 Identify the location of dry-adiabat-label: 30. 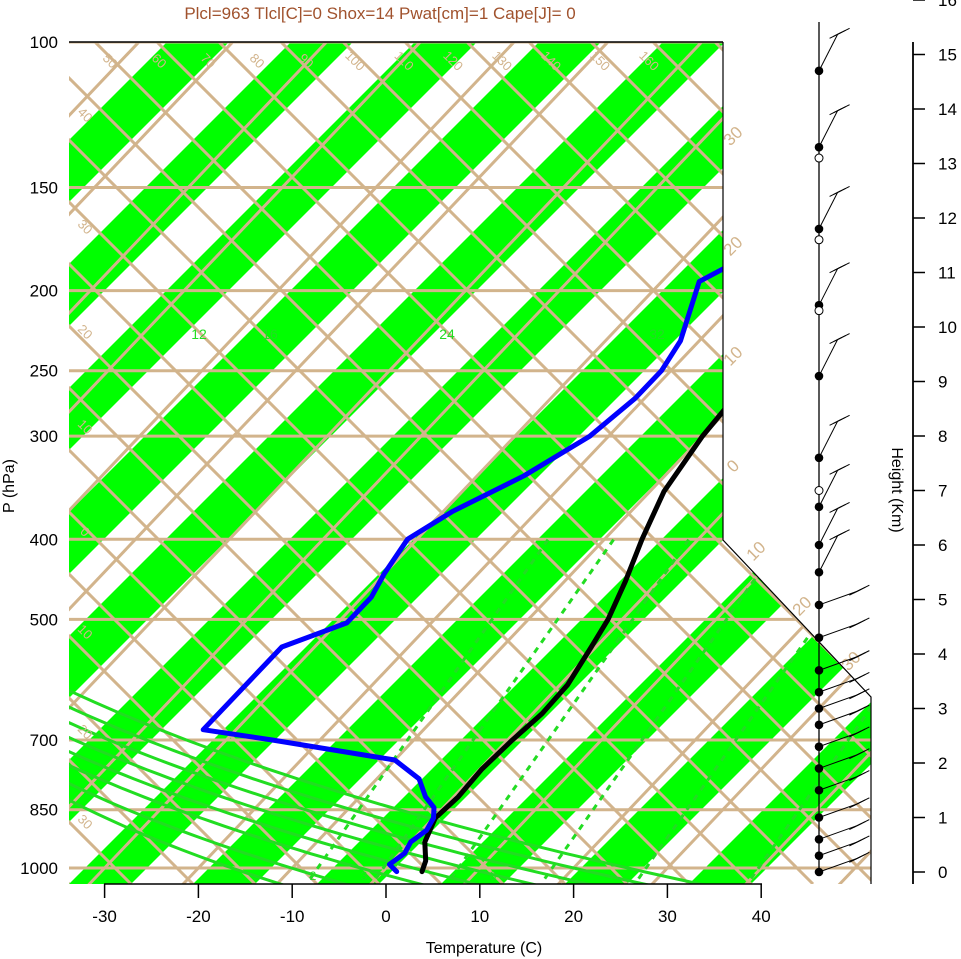
(85, 226).